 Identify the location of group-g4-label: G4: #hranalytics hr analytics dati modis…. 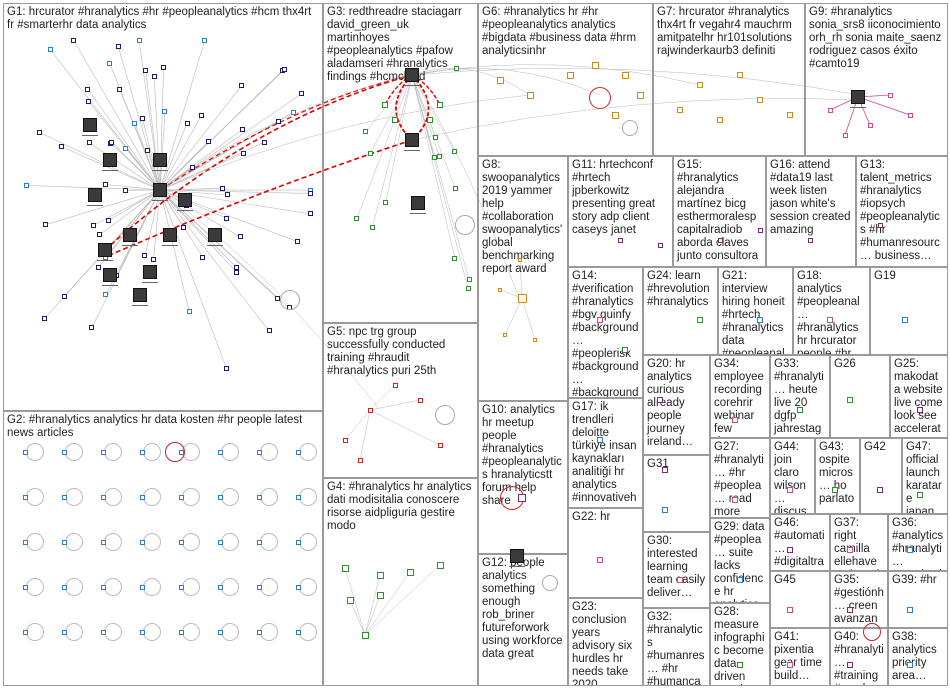
(401, 506).